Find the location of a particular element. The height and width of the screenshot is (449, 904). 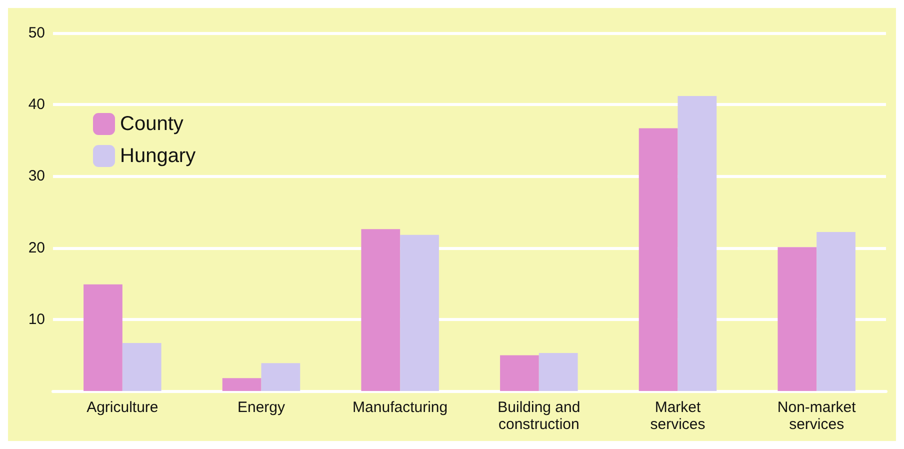

legend-label: Hungary is located at coordinates (158, 156).